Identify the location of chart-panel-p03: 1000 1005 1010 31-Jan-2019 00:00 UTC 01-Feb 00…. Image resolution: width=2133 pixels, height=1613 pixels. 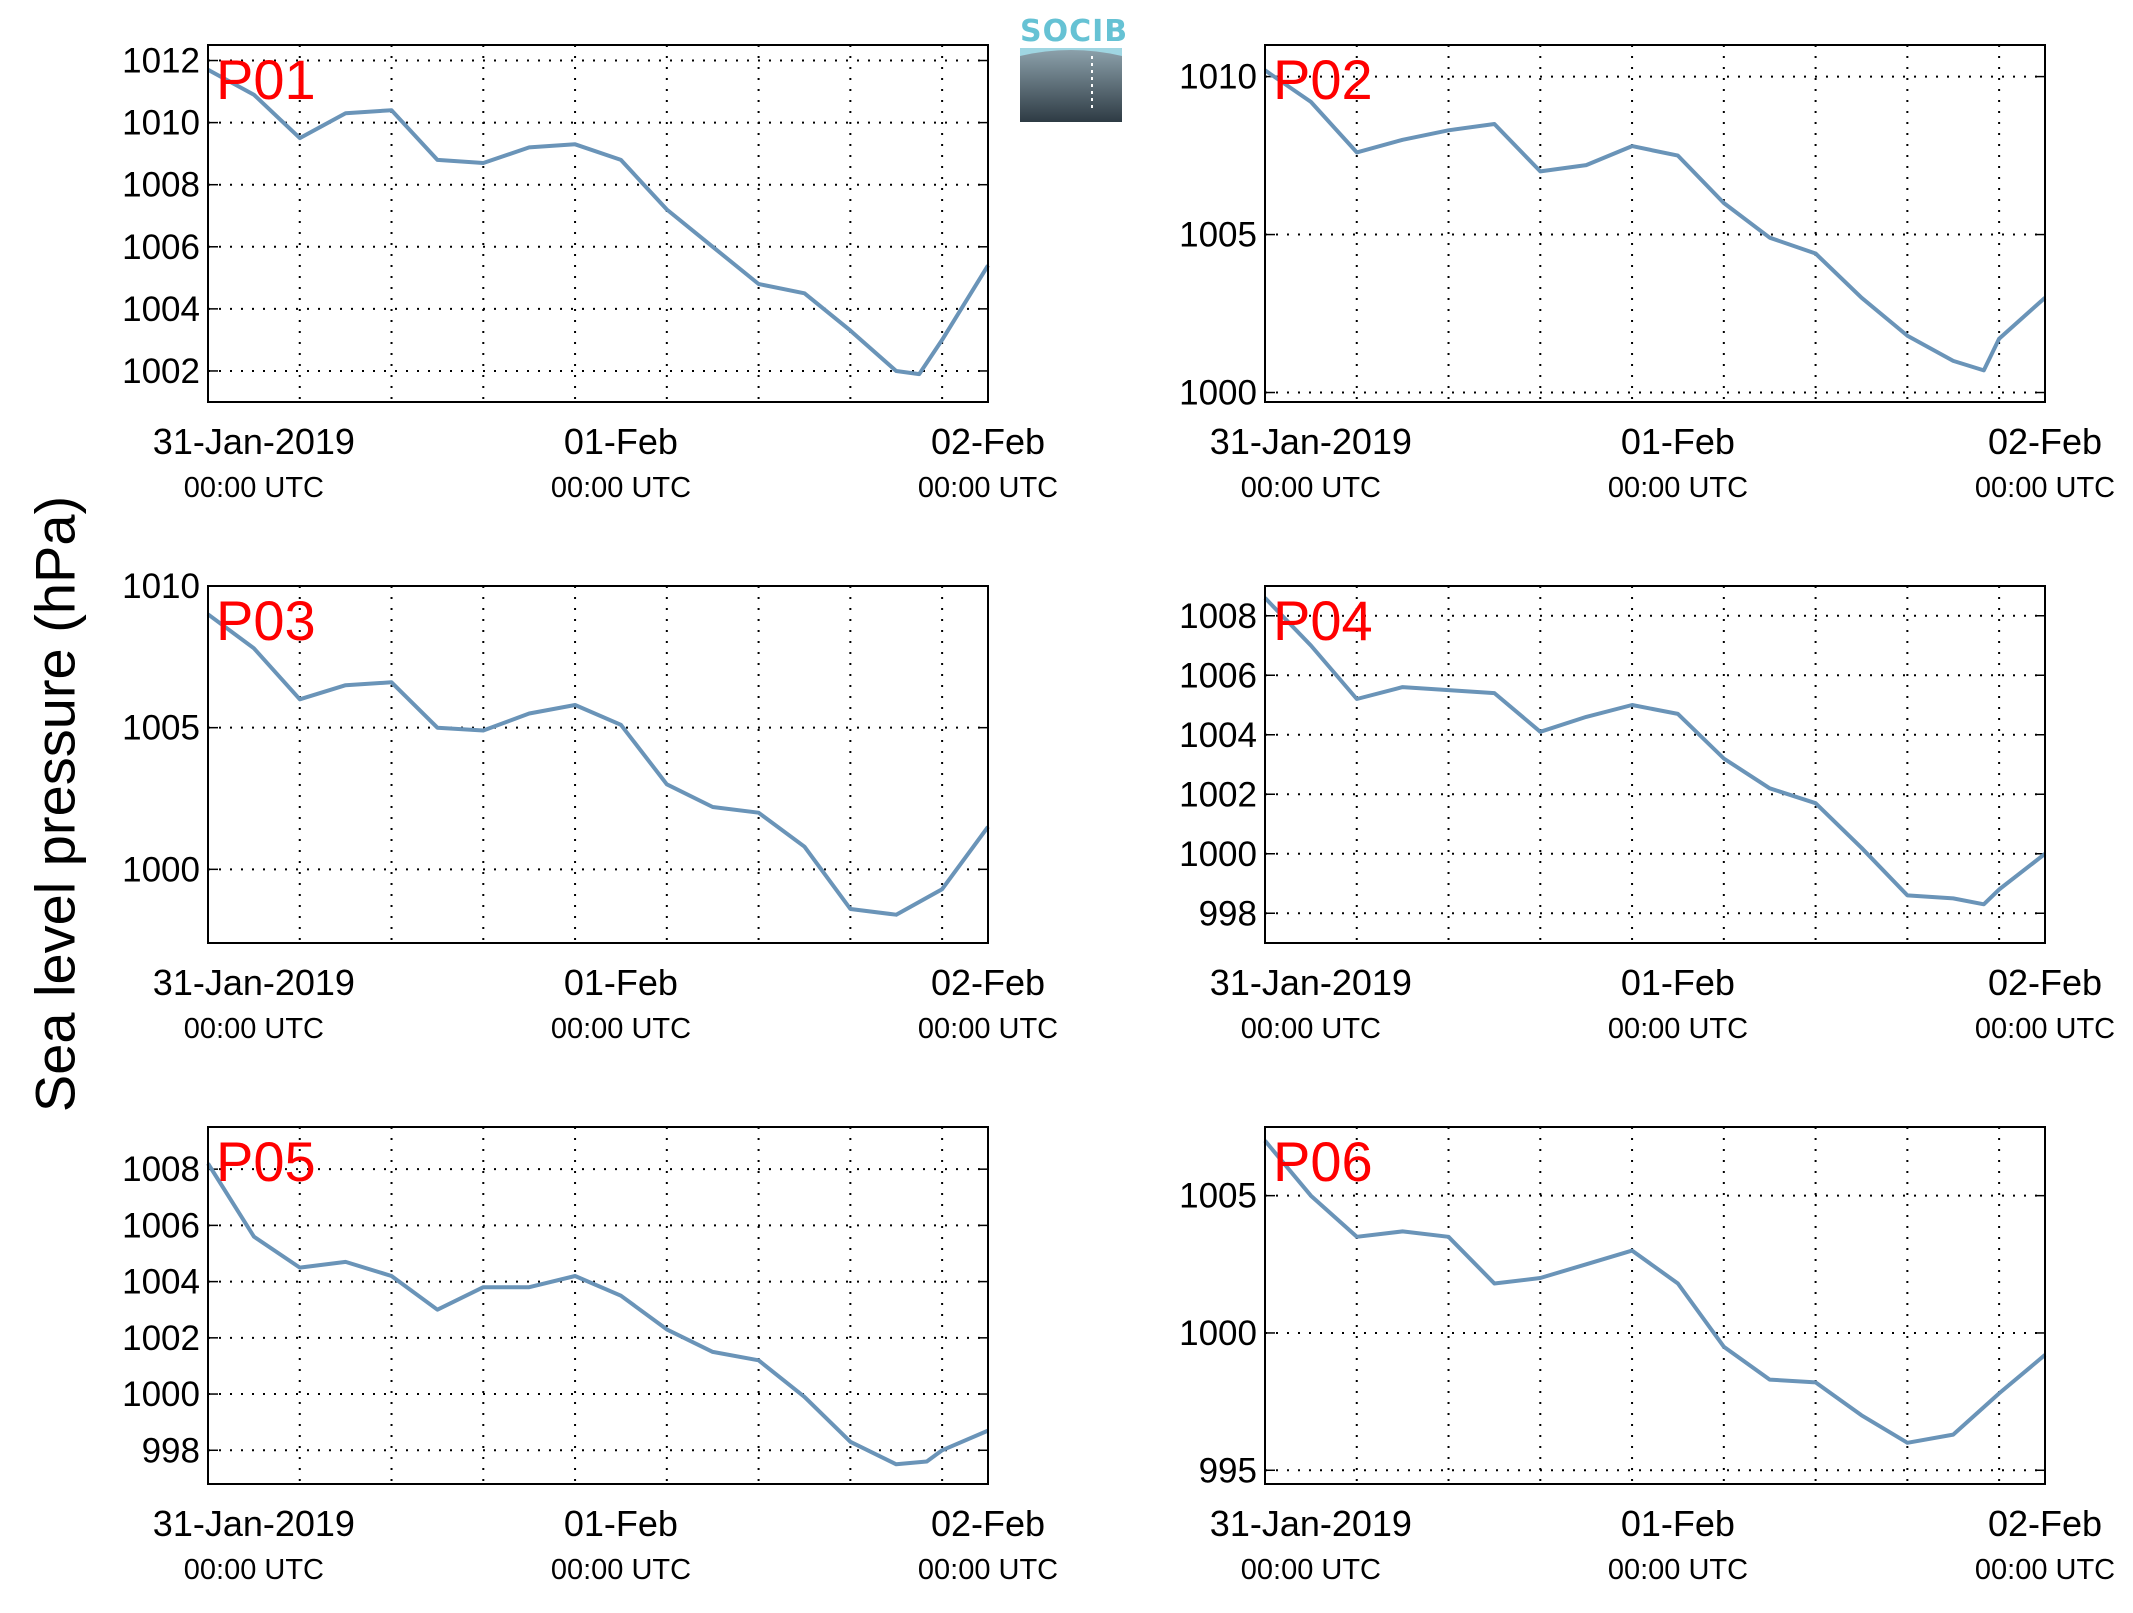
(590, 806).